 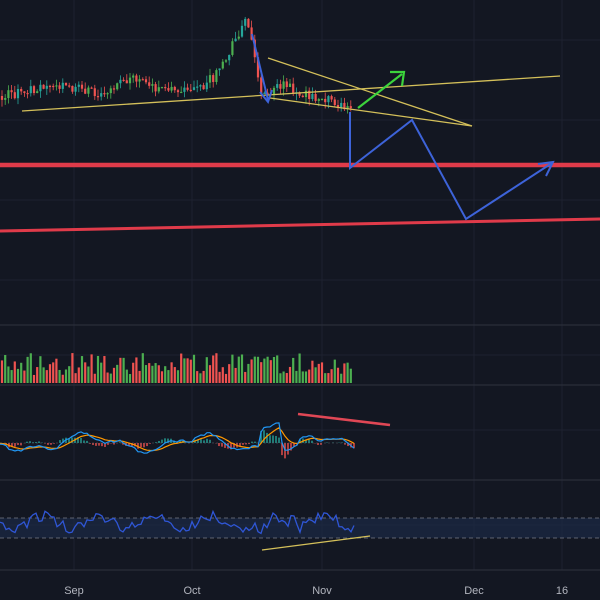 What do you see at coordinates (176, 65) in the screenshot?
I see `price-panel` at bounding box center [176, 65].